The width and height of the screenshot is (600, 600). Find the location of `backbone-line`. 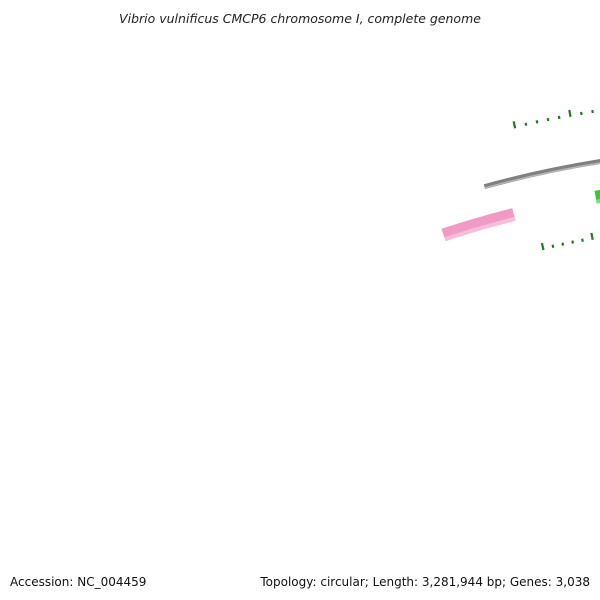

backbone-line is located at coordinates (541, 174).